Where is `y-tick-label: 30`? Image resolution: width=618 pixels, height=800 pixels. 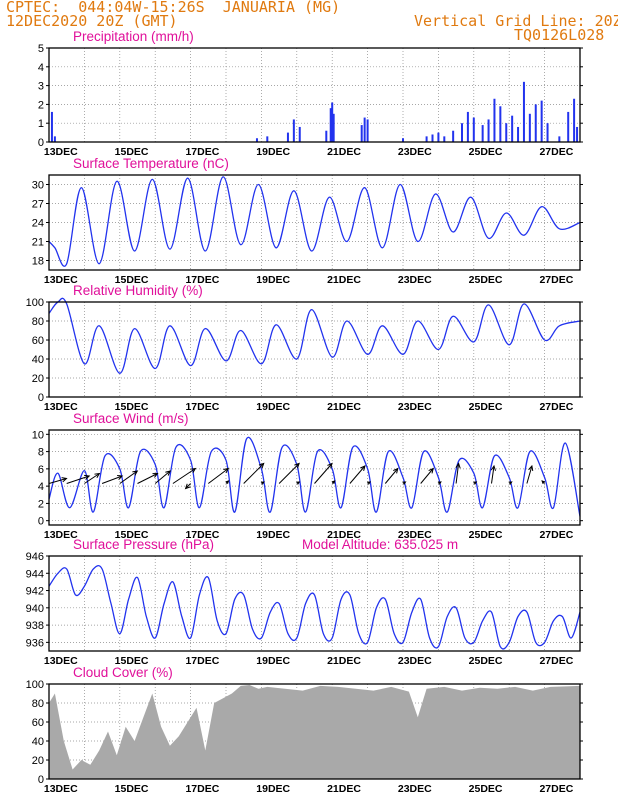
y-tick-label: 30 is located at coordinates (38, 186).